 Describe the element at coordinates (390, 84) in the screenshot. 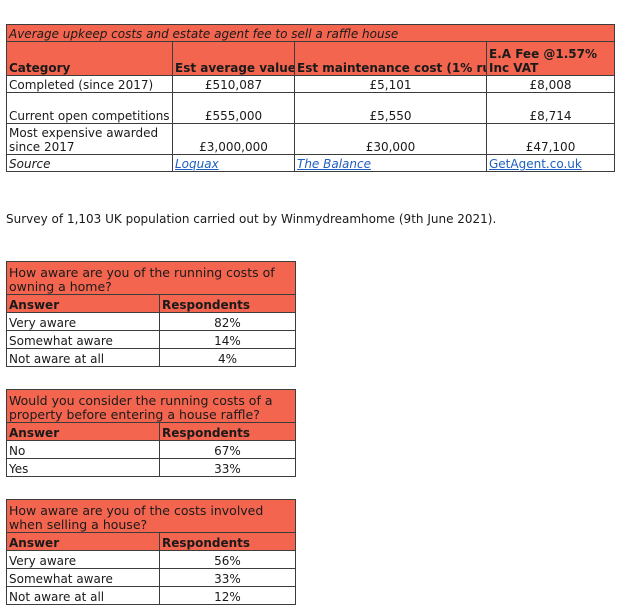

I see `maintenance-cell: £5,101` at that location.